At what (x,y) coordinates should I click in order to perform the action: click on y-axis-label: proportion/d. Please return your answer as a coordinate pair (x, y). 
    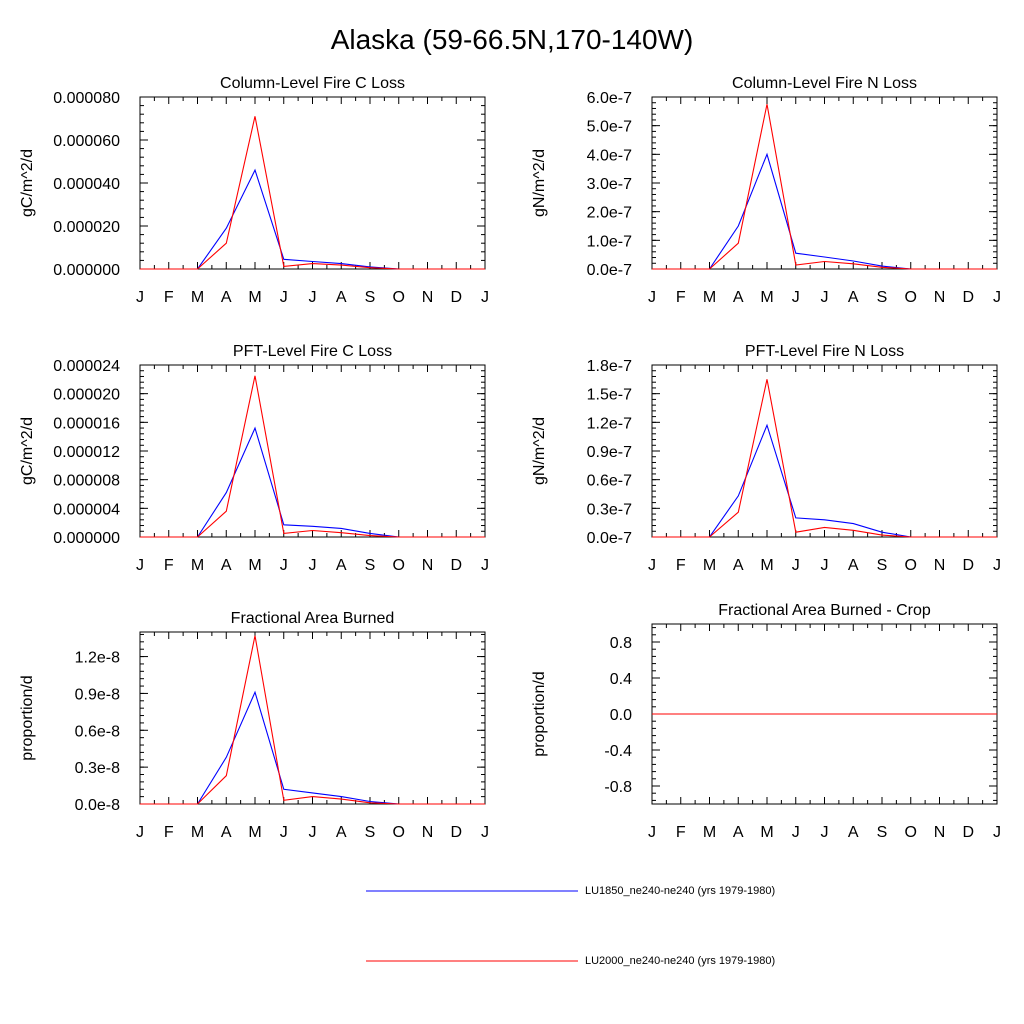
    Looking at the image, I should click on (539, 713).